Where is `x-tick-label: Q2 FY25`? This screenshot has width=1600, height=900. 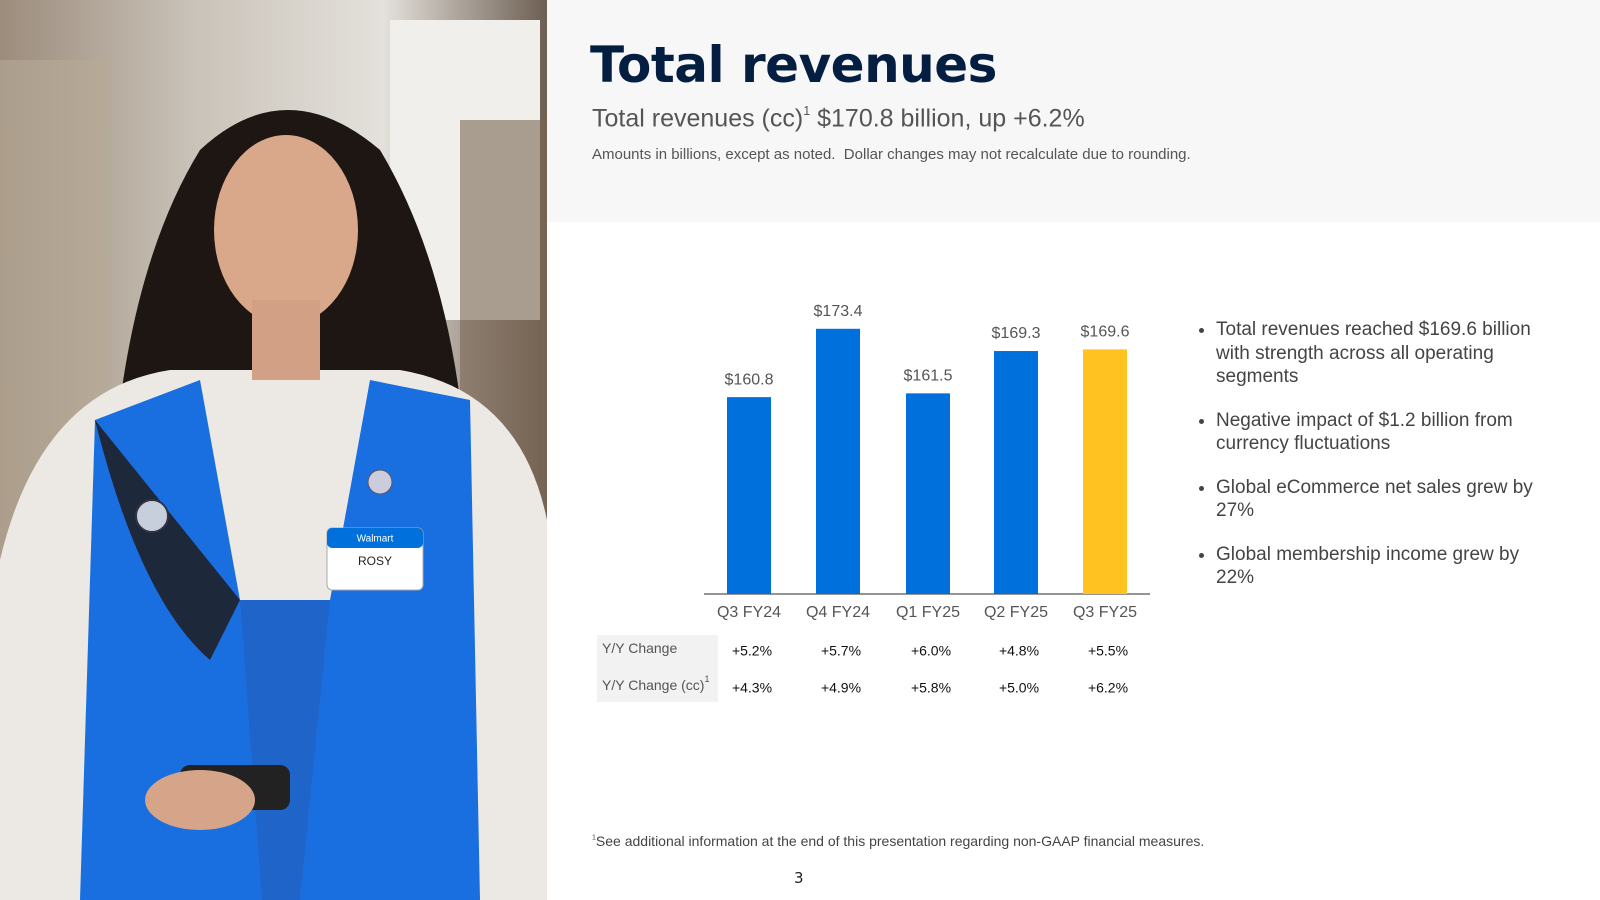
x-tick-label: Q2 FY25 is located at coordinates (1016, 612).